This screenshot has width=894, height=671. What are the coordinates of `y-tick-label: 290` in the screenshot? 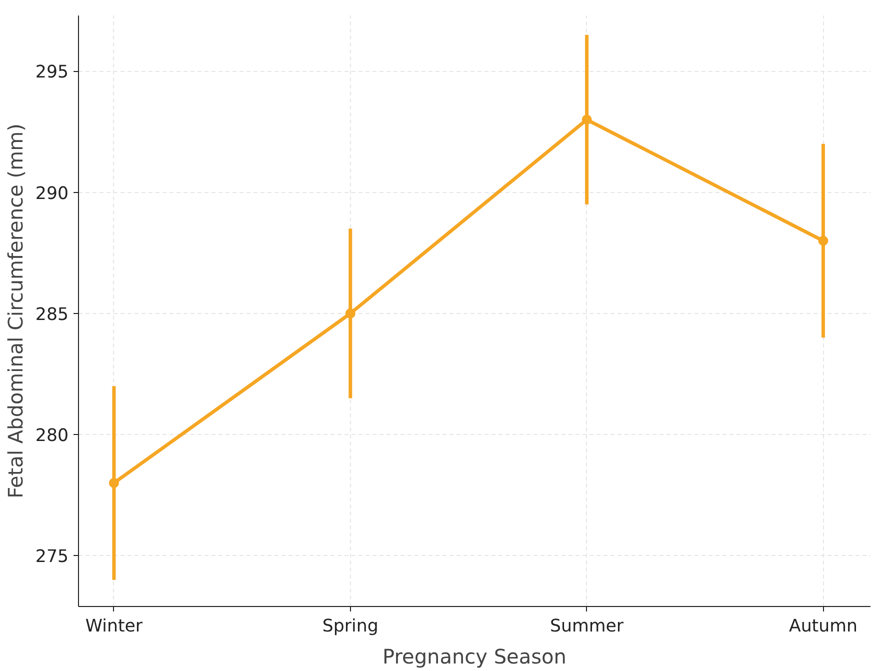 It's located at (52, 194).